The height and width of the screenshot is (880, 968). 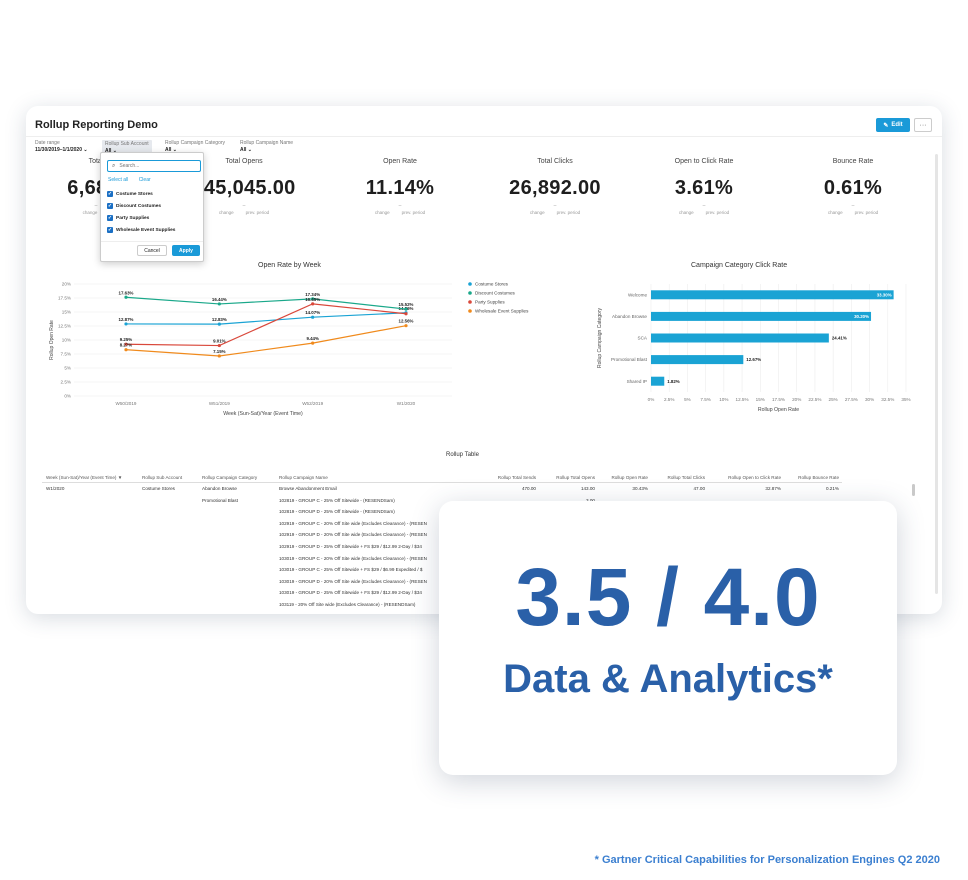 What do you see at coordinates (600, 337) in the screenshot?
I see `bar-chart-y-label: Rollup Campaign Category` at bounding box center [600, 337].